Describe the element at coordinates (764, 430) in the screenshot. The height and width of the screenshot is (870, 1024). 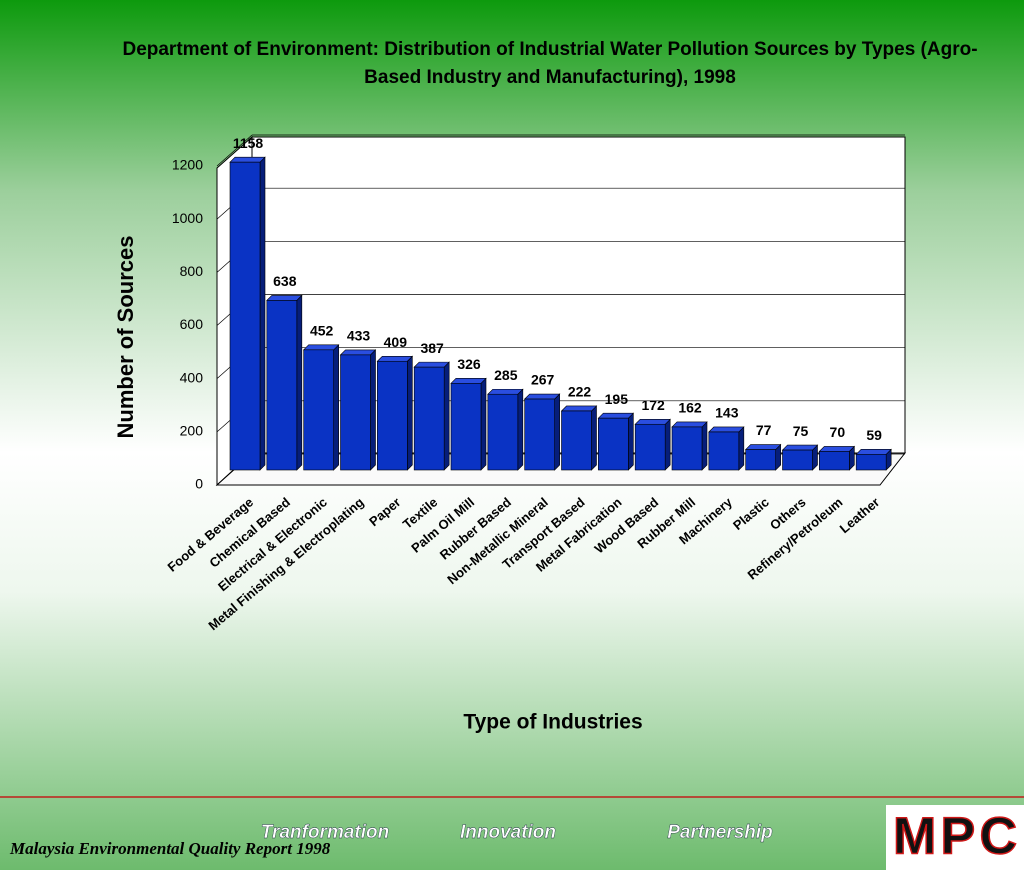
I see `data-label: 77` at that location.